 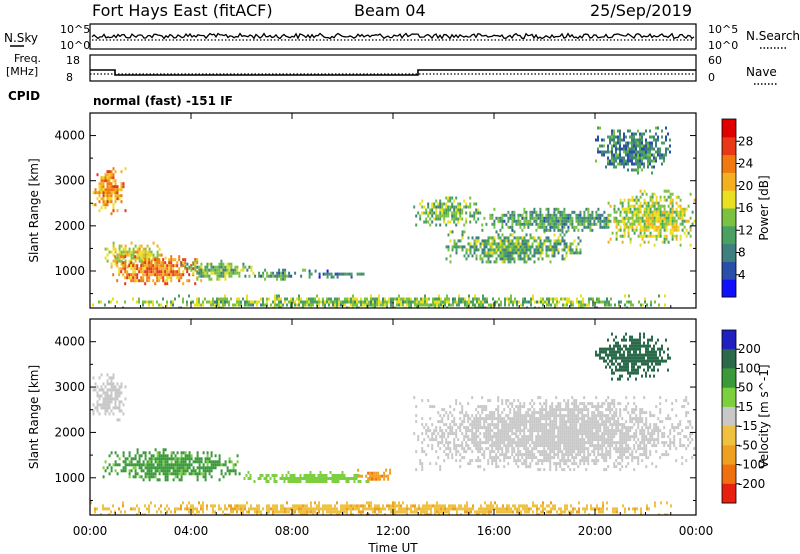 I want to click on noise-right-tick-top: 10^5, so click(x=723, y=29).